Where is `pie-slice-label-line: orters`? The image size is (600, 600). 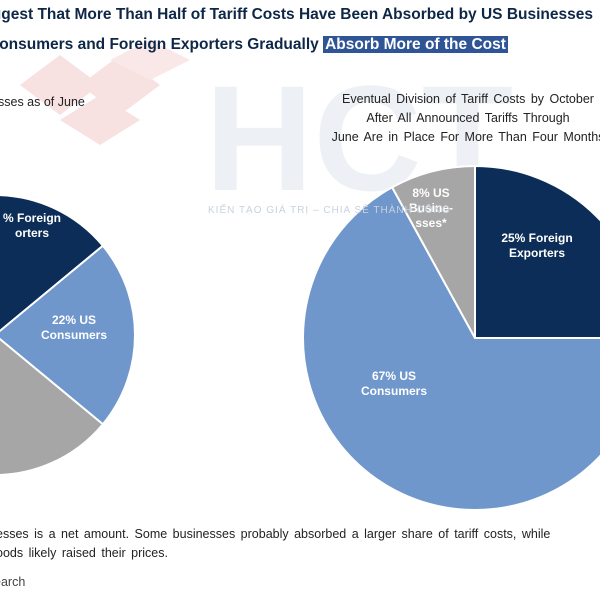 pie-slice-label-line: orters is located at coordinates (32, 233).